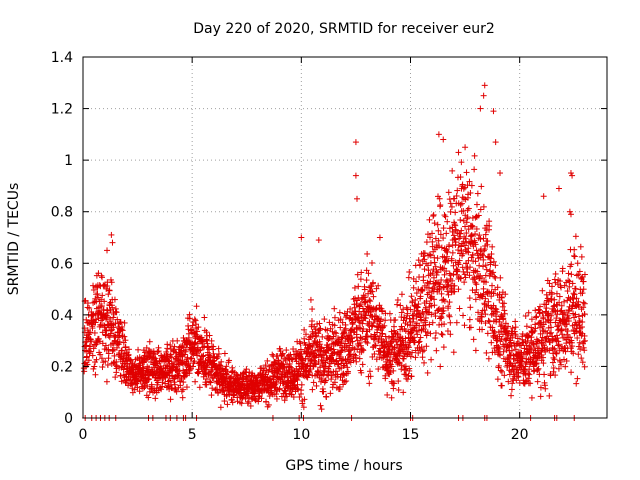 The image size is (640, 480). Describe the element at coordinates (411, 435) in the screenshot. I see `x-tick-label: 15` at that location.